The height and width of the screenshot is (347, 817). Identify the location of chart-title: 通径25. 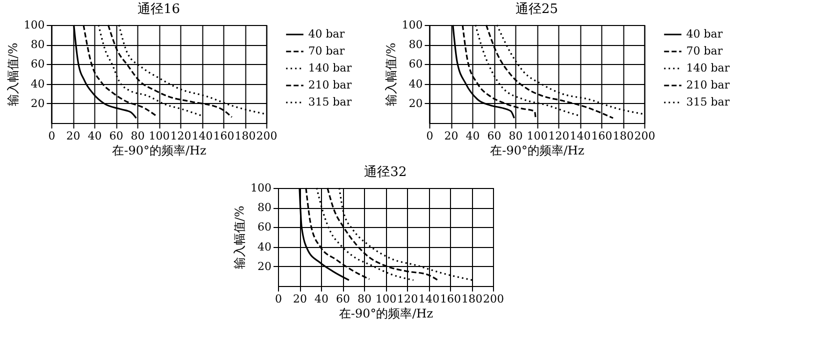
(536, 9).